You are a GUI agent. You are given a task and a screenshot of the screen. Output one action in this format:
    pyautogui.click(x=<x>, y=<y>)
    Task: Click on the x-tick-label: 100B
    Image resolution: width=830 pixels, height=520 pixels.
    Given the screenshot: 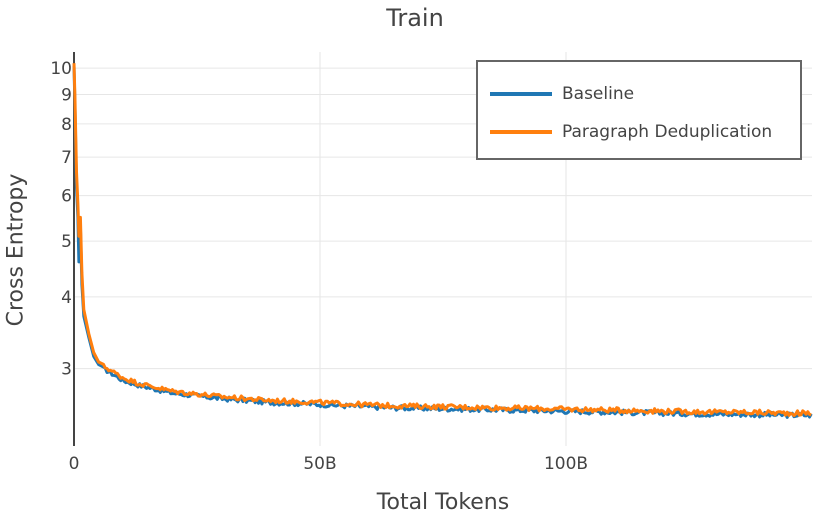 What is the action you would take?
    pyautogui.click(x=566, y=464)
    